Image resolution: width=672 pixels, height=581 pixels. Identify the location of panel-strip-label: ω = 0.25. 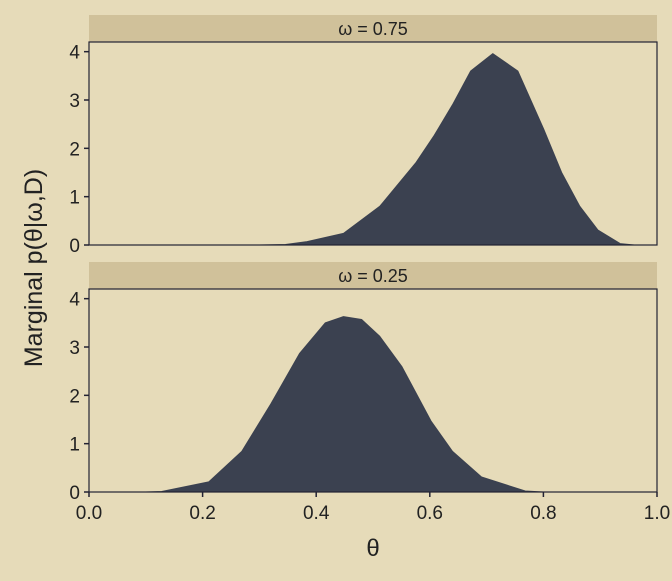
(373, 276).